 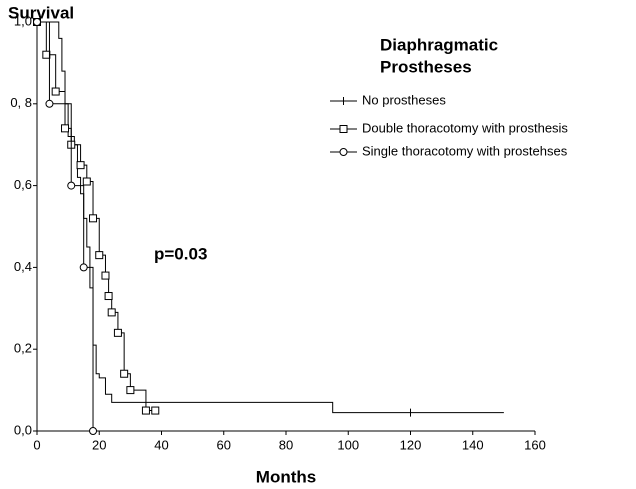 What do you see at coordinates (21, 102) in the screenshot?
I see `y-tick-label: 0, 8` at bounding box center [21, 102].